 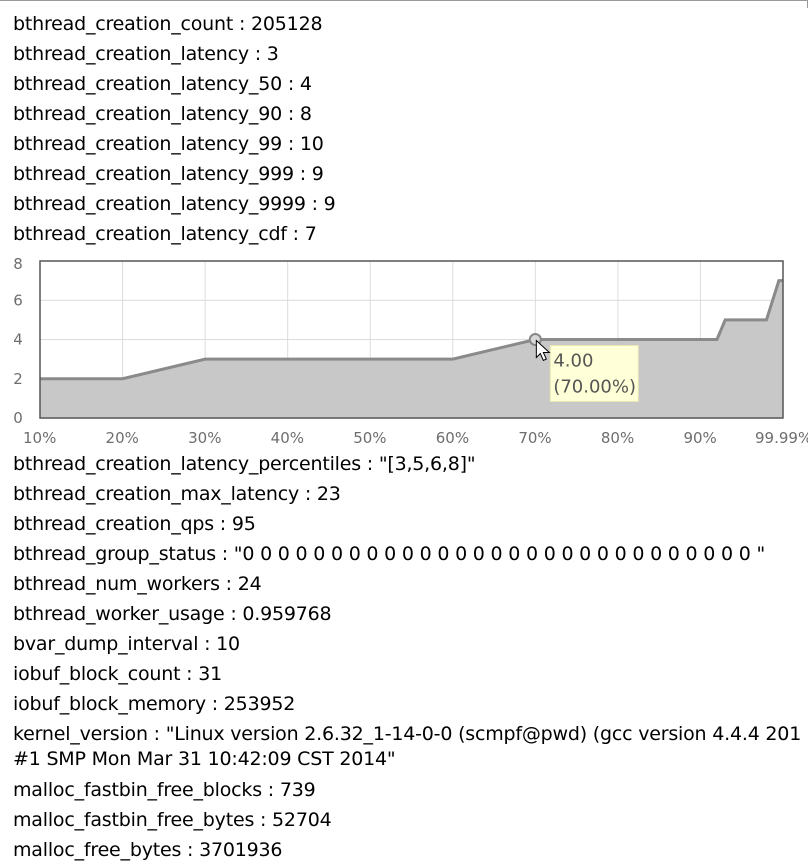 I want to click on x-tick-label: 50%, so click(x=369, y=438).